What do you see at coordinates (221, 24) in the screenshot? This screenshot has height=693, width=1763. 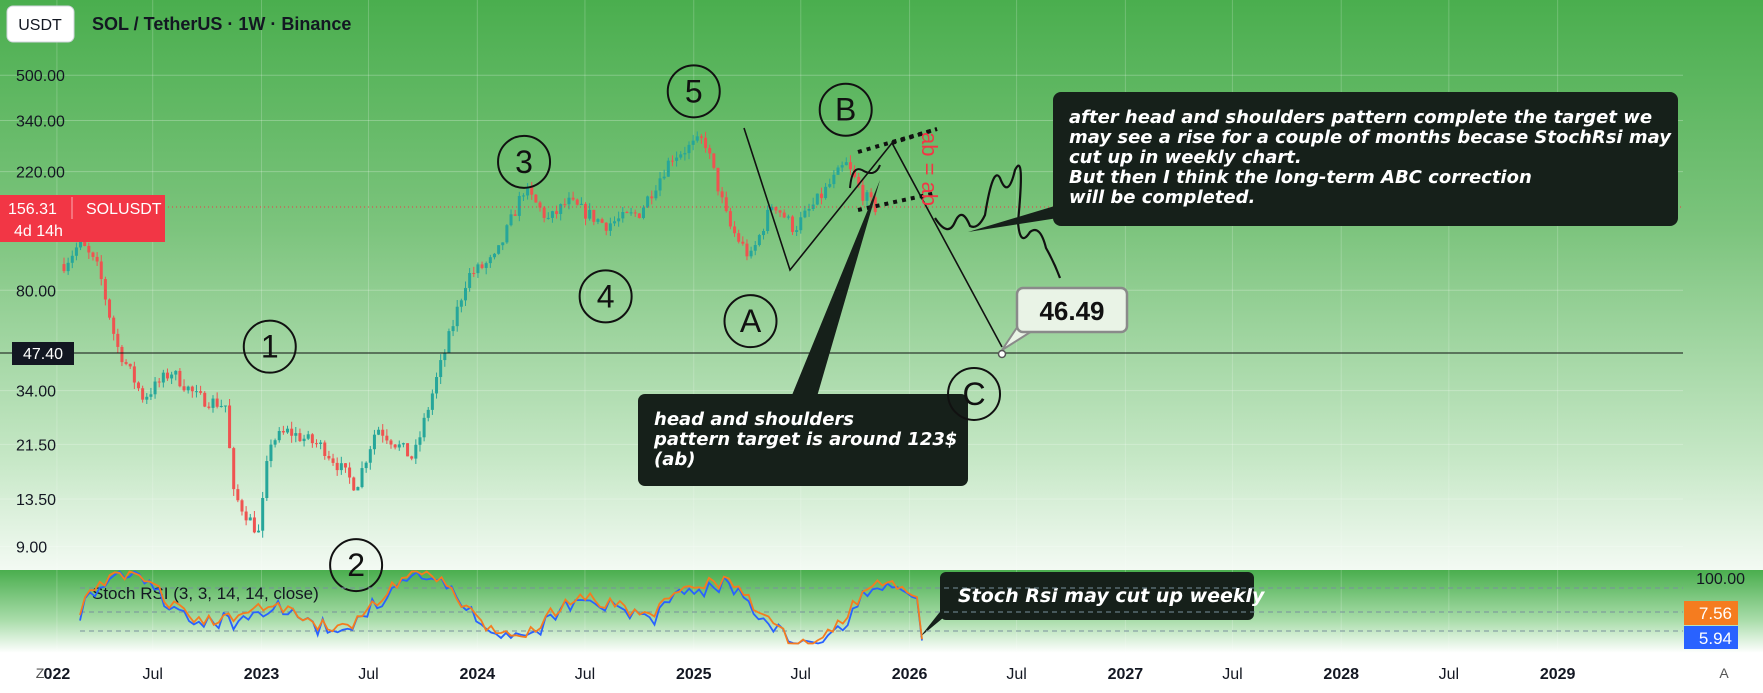 I see `symbol-title: SOL / TetherUS · 1W · Binance` at bounding box center [221, 24].